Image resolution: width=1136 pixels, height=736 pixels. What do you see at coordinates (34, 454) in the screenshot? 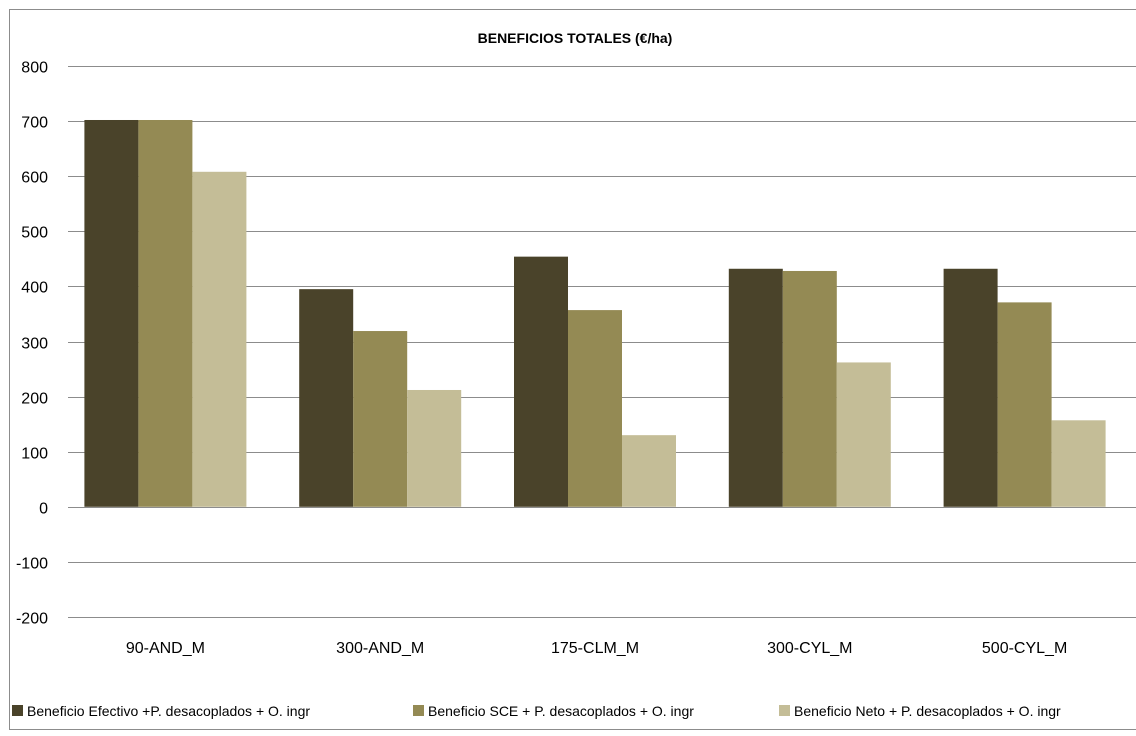
I see `y-tick-label: 100` at bounding box center [34, 454].